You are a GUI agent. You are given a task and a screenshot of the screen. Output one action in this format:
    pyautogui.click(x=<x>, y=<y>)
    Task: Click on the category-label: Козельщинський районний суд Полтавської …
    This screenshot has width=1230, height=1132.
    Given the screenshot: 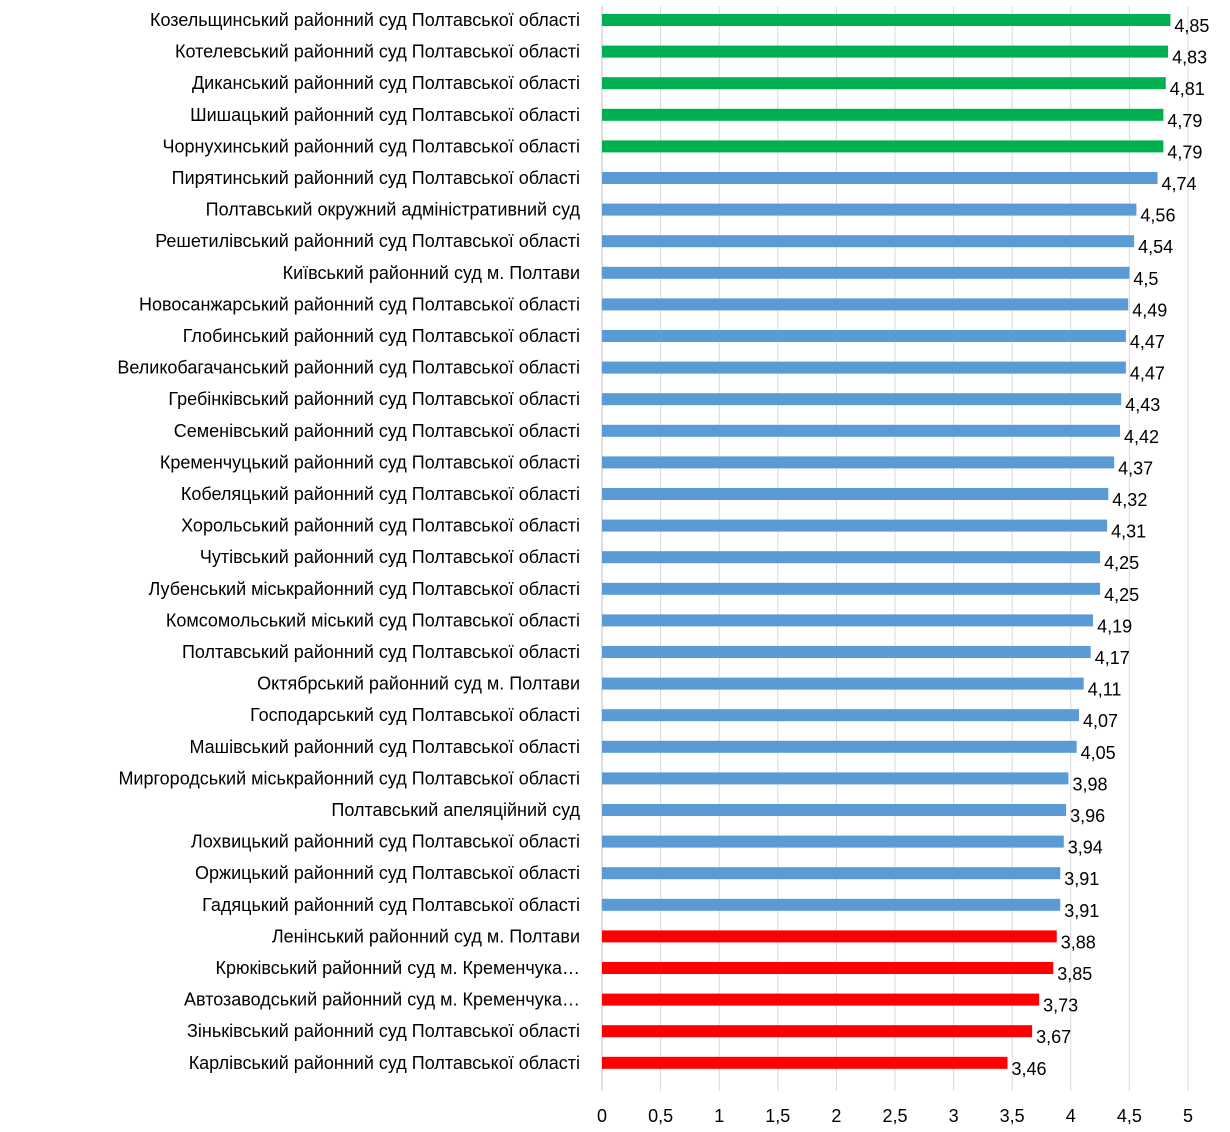 What is the action you would take?
    pyautogui.click(x=365, y=20)
    